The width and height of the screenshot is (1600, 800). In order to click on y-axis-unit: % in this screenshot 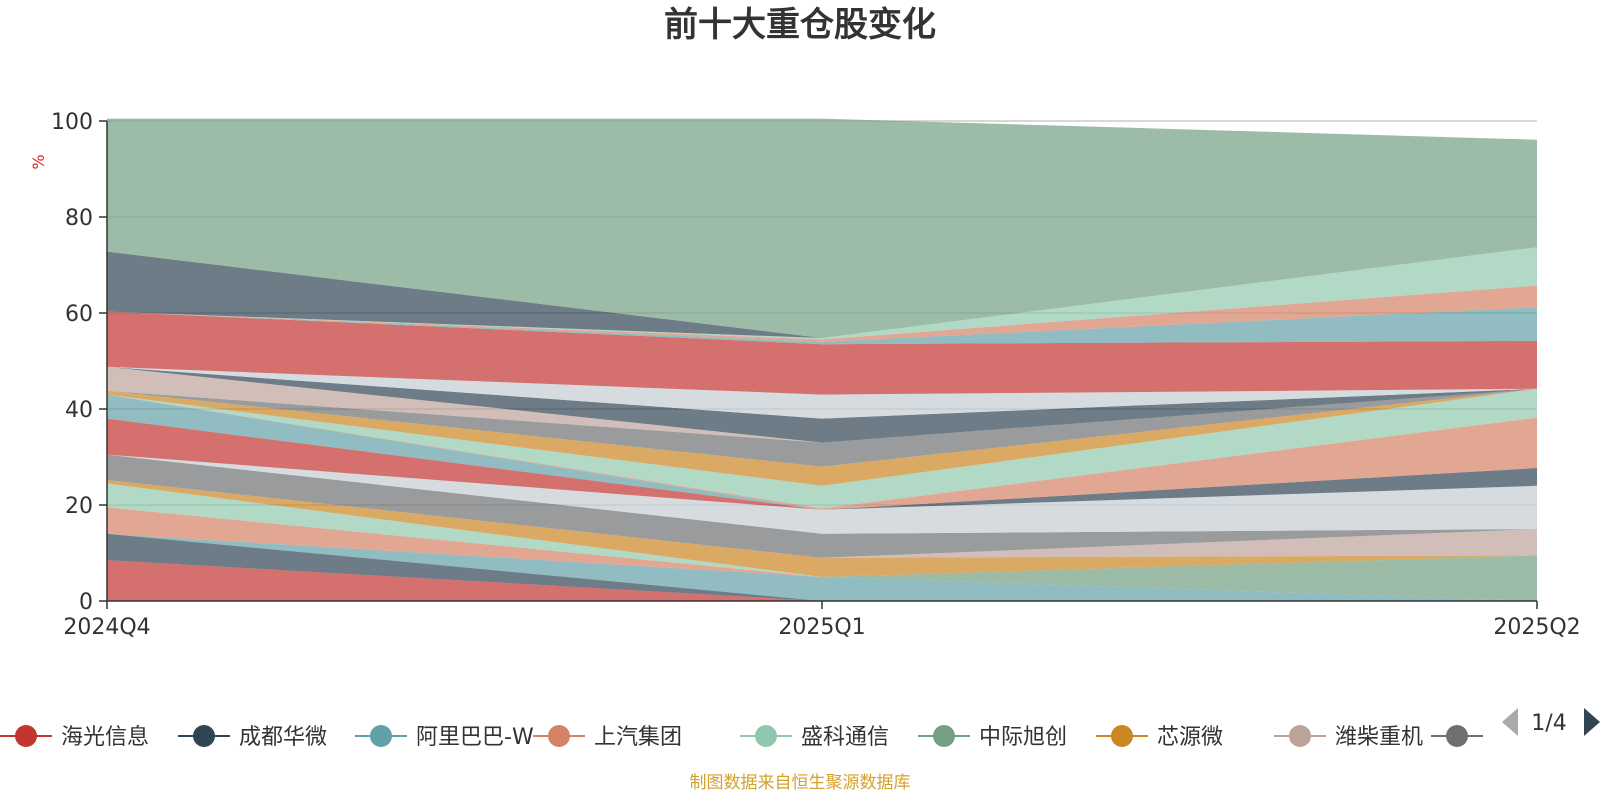, I will do `click(38, 161)`.